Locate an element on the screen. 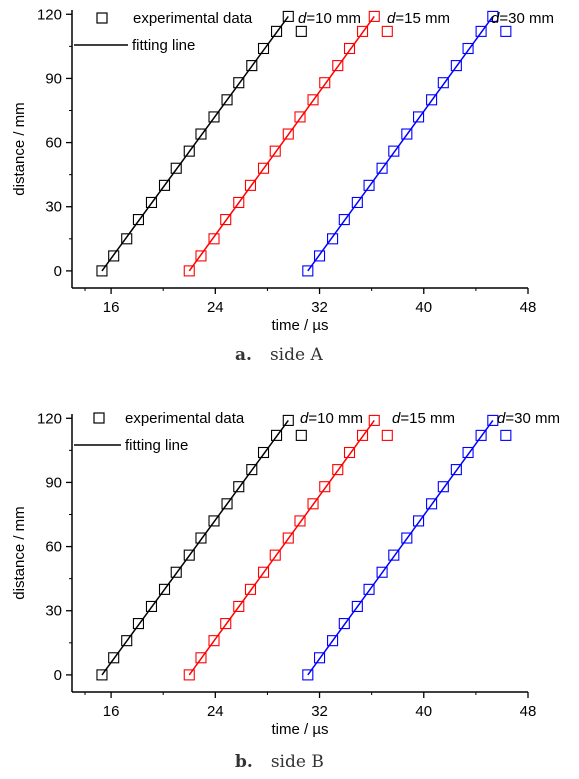  caption-text: side B is located at coordinates (297, 762).